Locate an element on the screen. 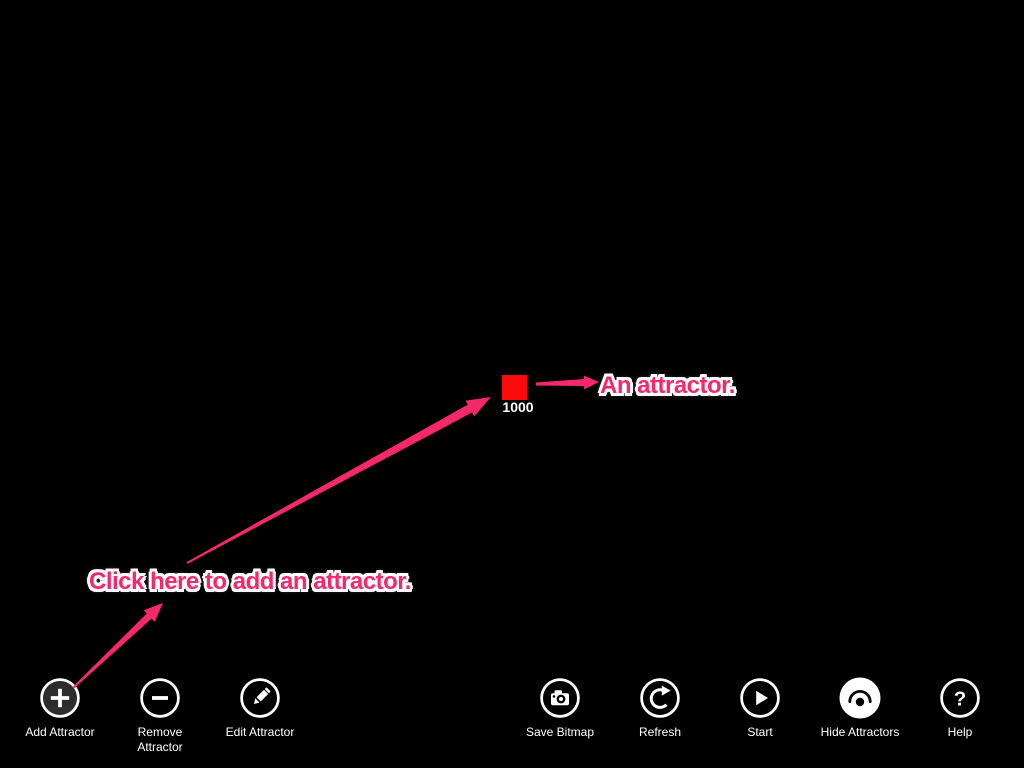 The width and height of the screenshot is (1024, 768). hide-attractors-button: Hide Attractors is located at coordinates (860, 708).